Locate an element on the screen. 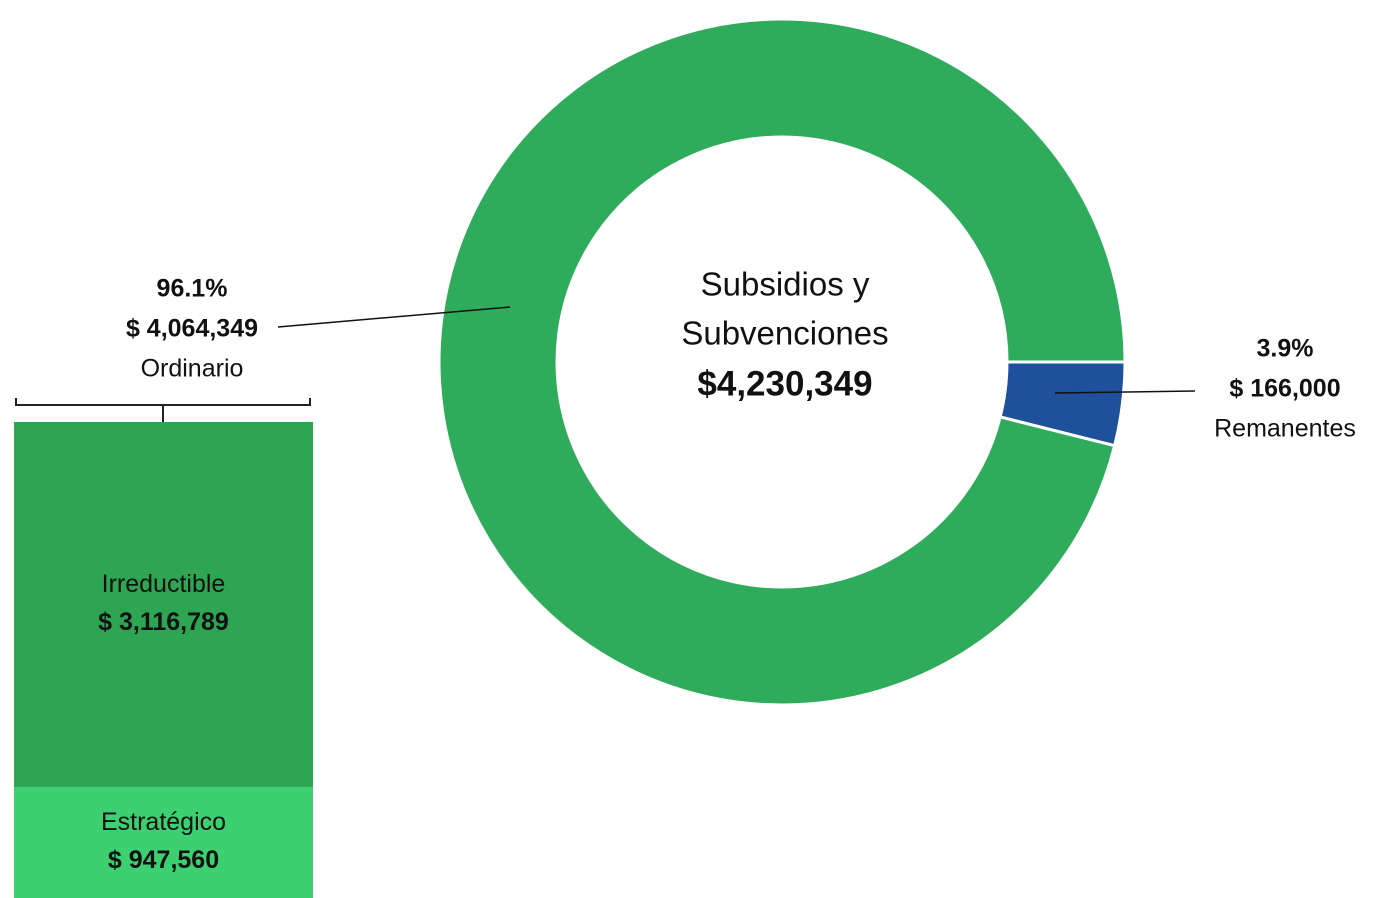  segment-label: Irreductible $ 3,116,789 is located at coordinates (163, 603).